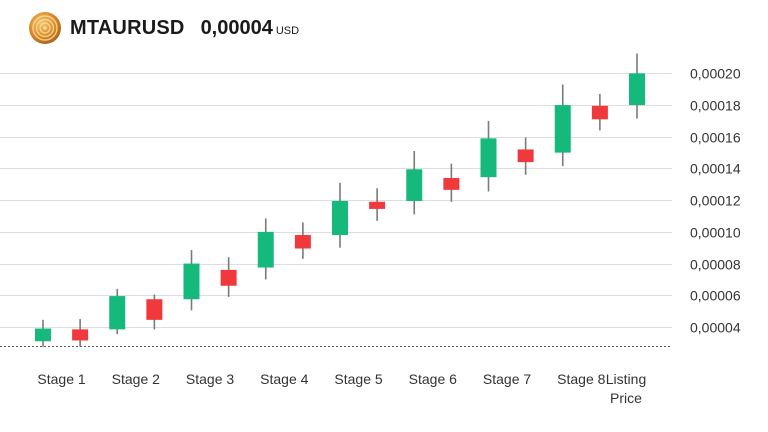 This screenshot has height=432, width=768. I want to click on pair-symbol: MTAURUSD, so click(127, 27).